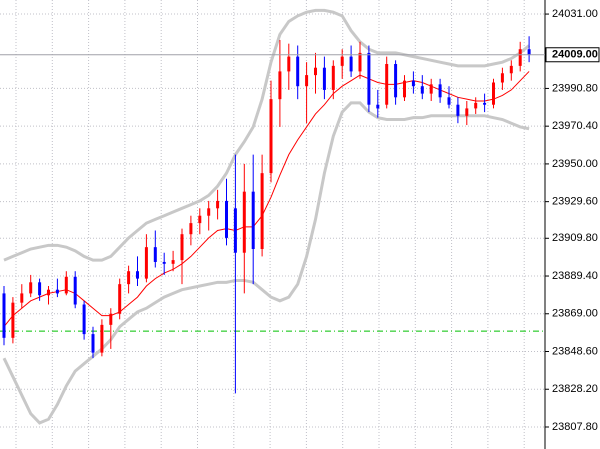 This screenshot has height=449, width=600. What do you see at coordinates (575, 126) in the screenshot?
I see `y-tick-label: 23970.40` at bounding box center [575, 126].